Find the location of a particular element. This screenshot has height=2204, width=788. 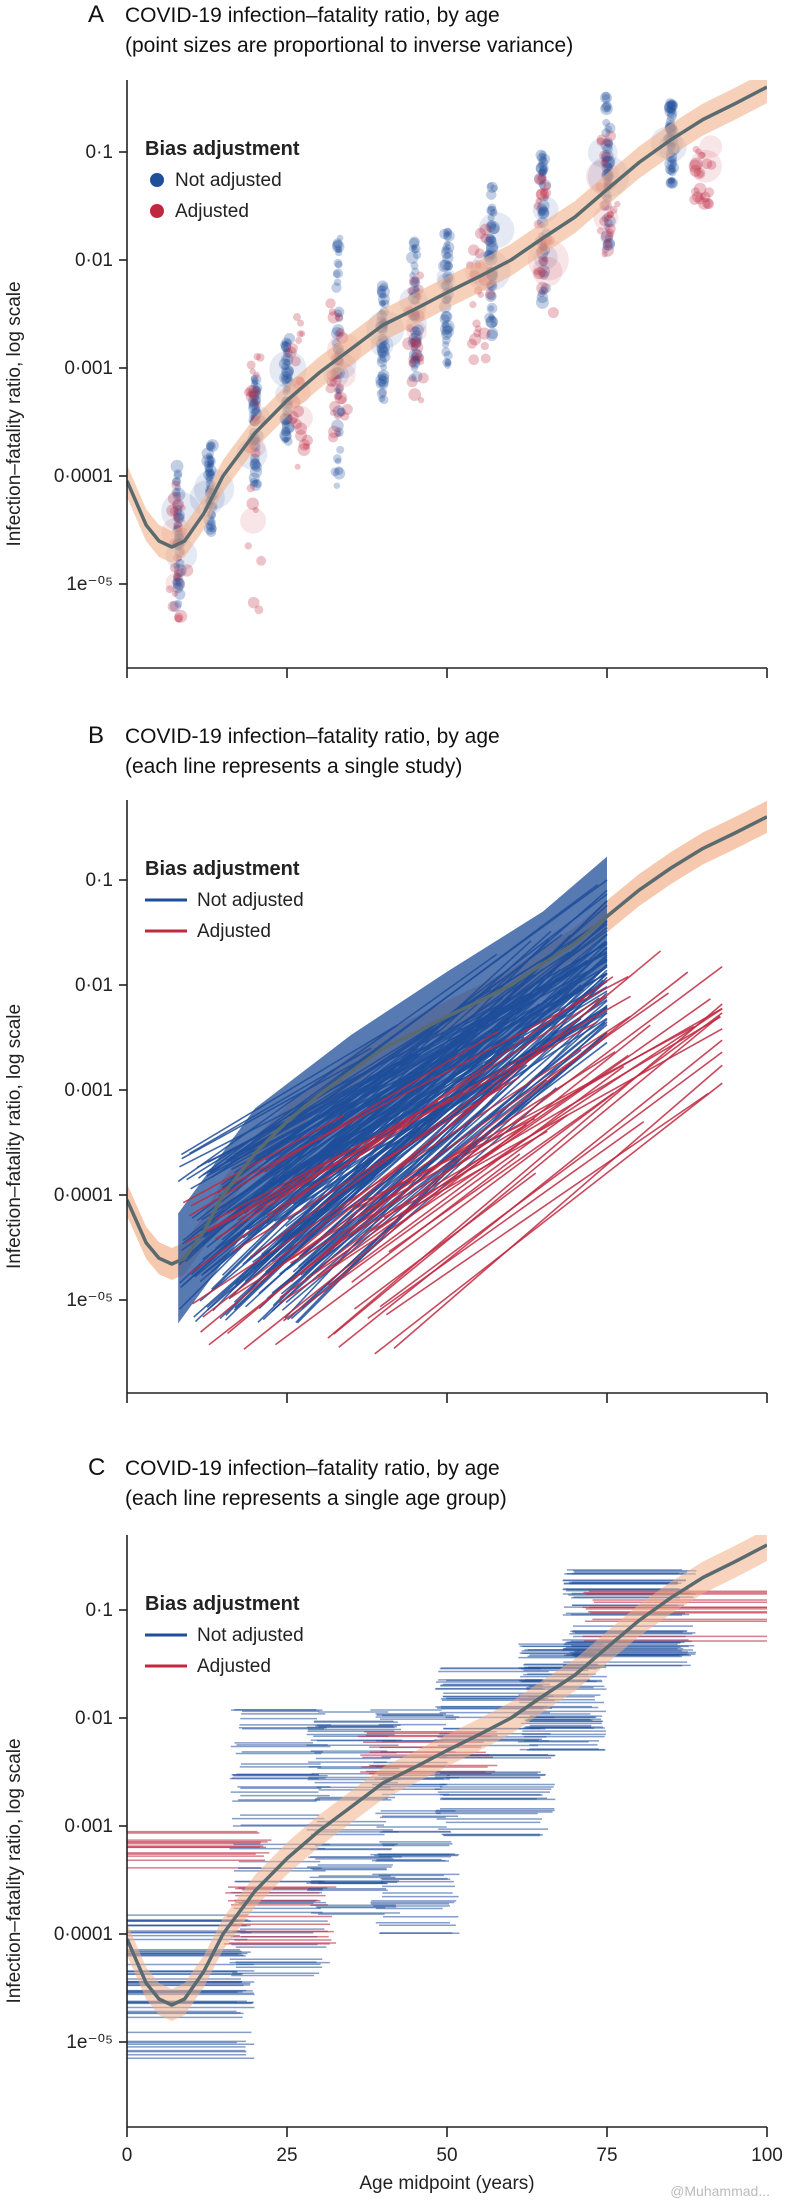

legend-entry: Not adjusted is located at coordinates (228, 180).